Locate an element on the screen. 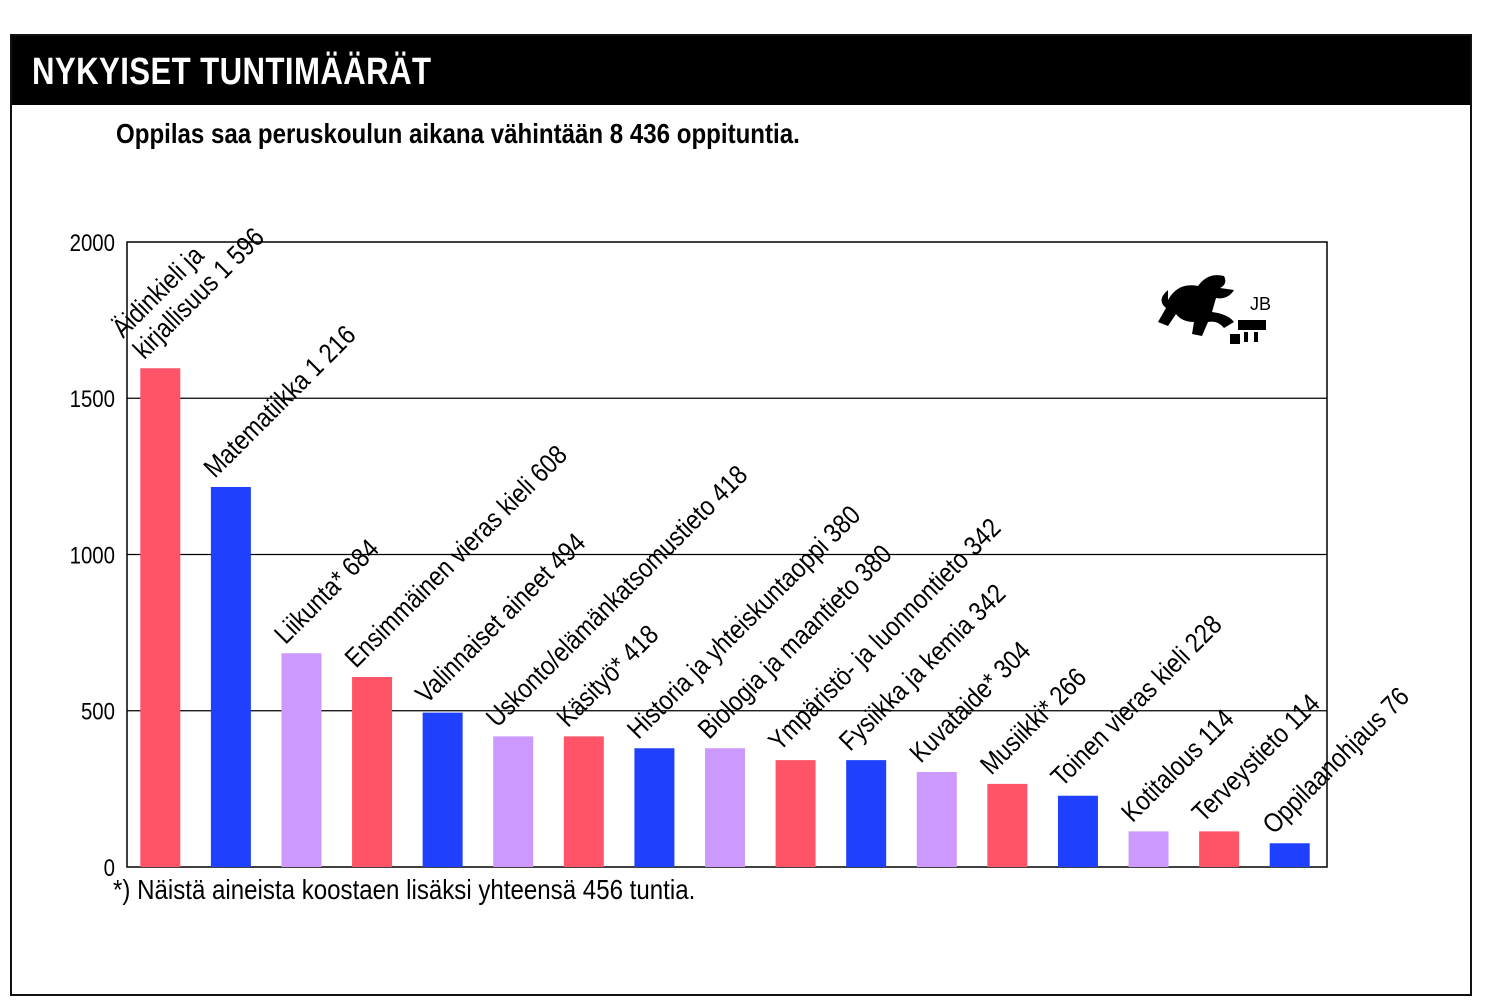  bar-label-group: Matematiikka 1 216 is located at coordinates (280, 402).